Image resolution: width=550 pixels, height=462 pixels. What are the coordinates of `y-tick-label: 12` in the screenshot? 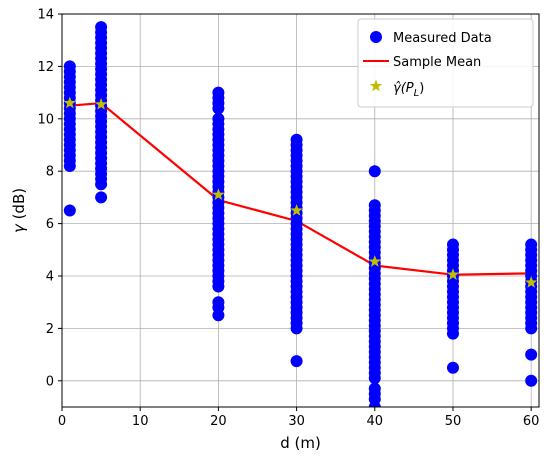 It's located at (45, 67).